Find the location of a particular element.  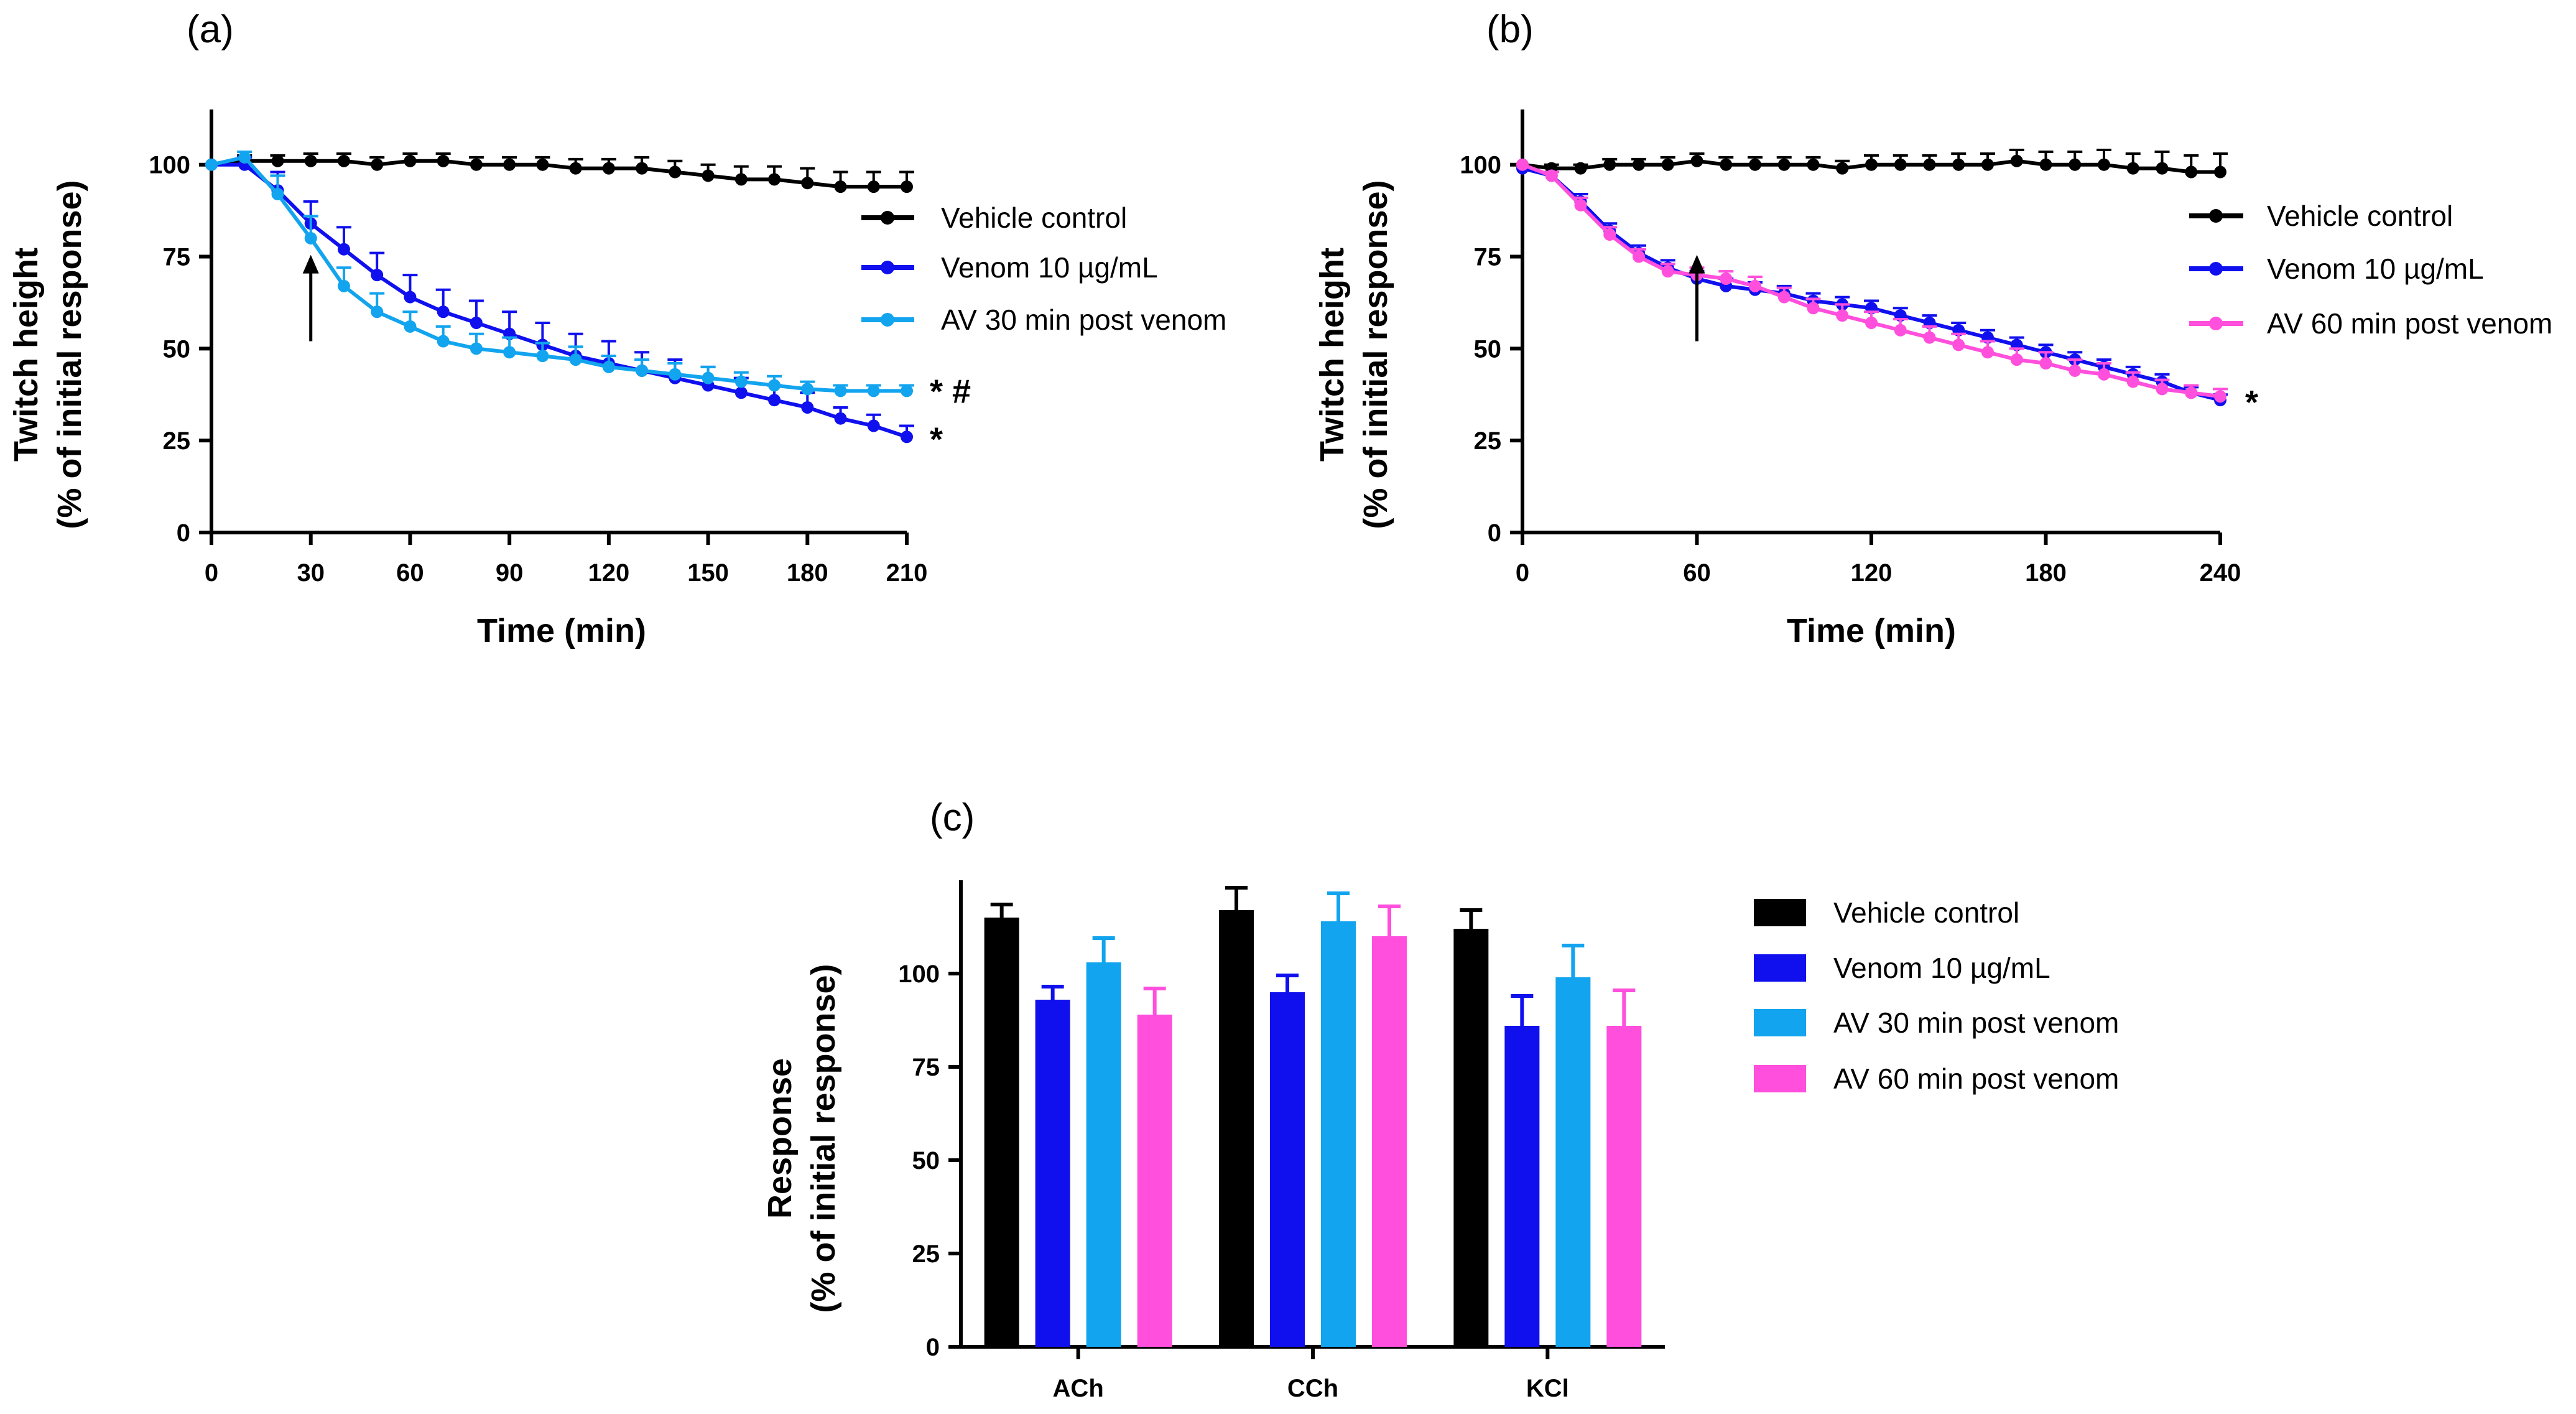

panel-b-ylabel-line1: Twitch height is located at coordinates (1332, 355).